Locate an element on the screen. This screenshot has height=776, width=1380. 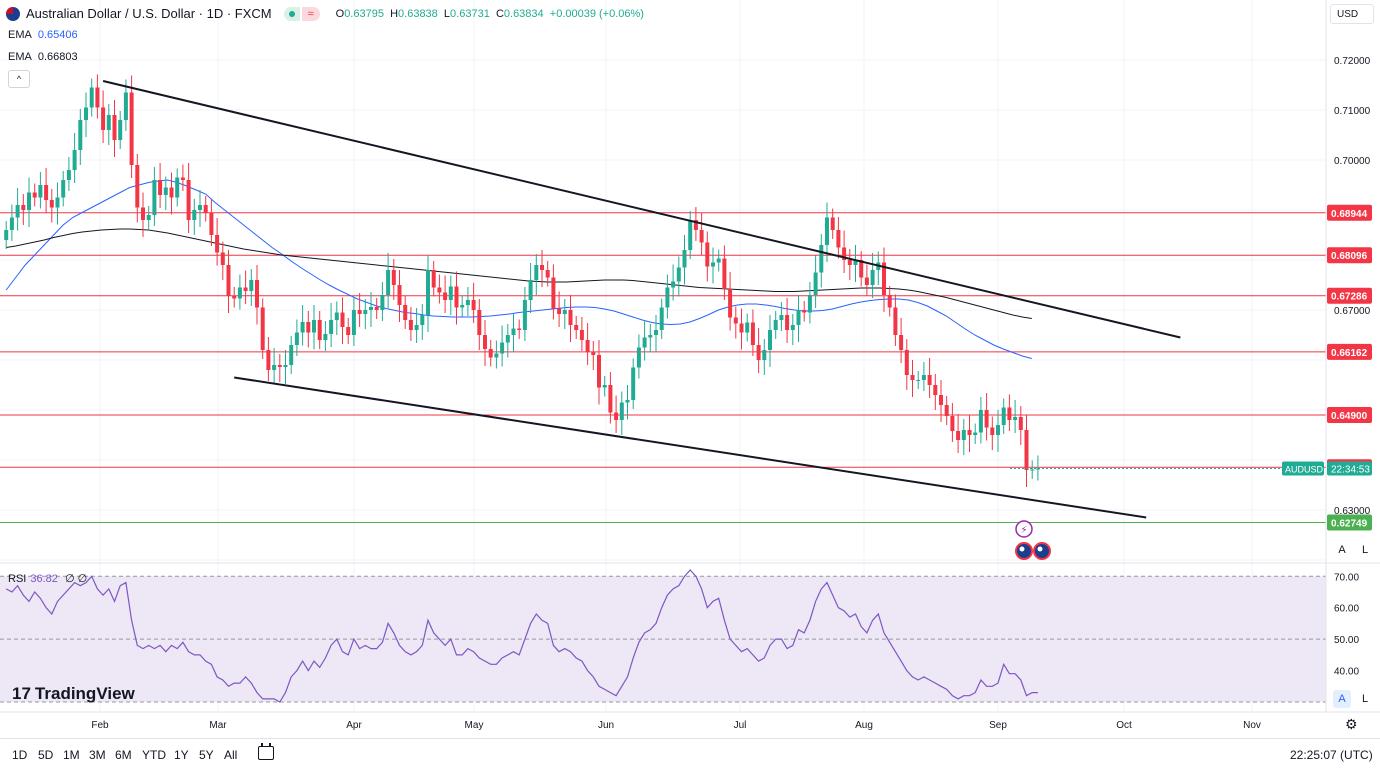
collapse-legend-button: ^ is located at coordinates (19, 79).